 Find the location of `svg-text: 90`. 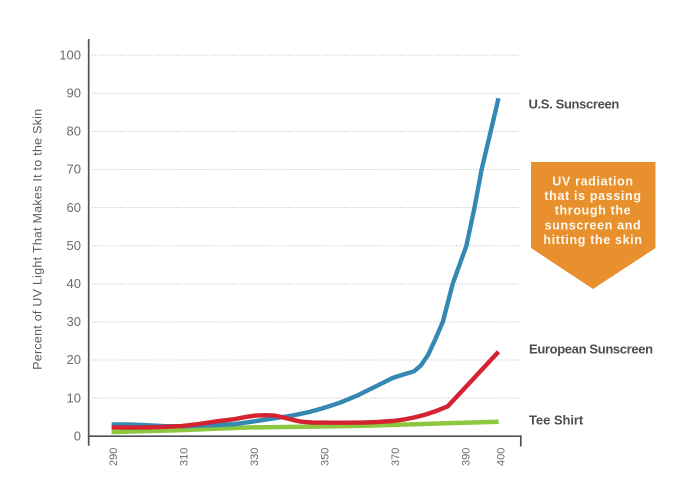

svg-text: 90 is located at coordinates (74, 93).